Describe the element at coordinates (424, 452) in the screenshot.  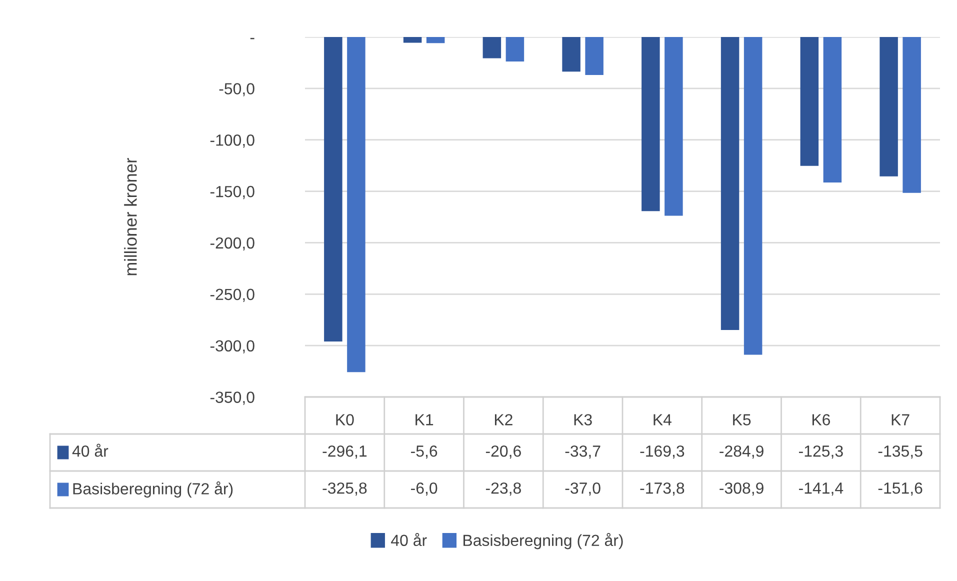
I see `data-label: -5,6` at that location.